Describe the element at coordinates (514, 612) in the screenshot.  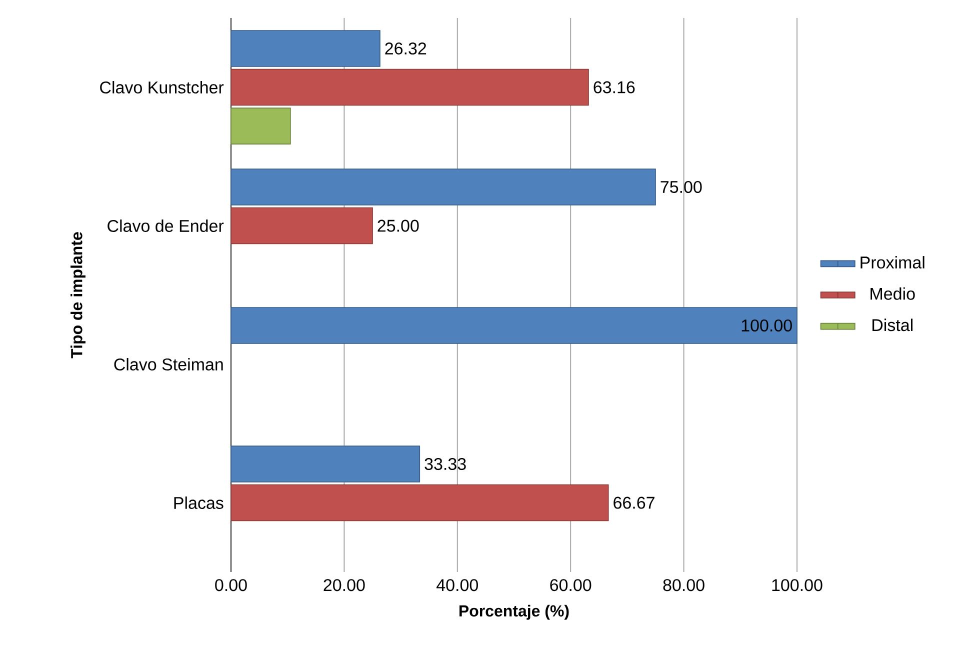
I see `x-axis-title: Porcentaje (%)` at that location.